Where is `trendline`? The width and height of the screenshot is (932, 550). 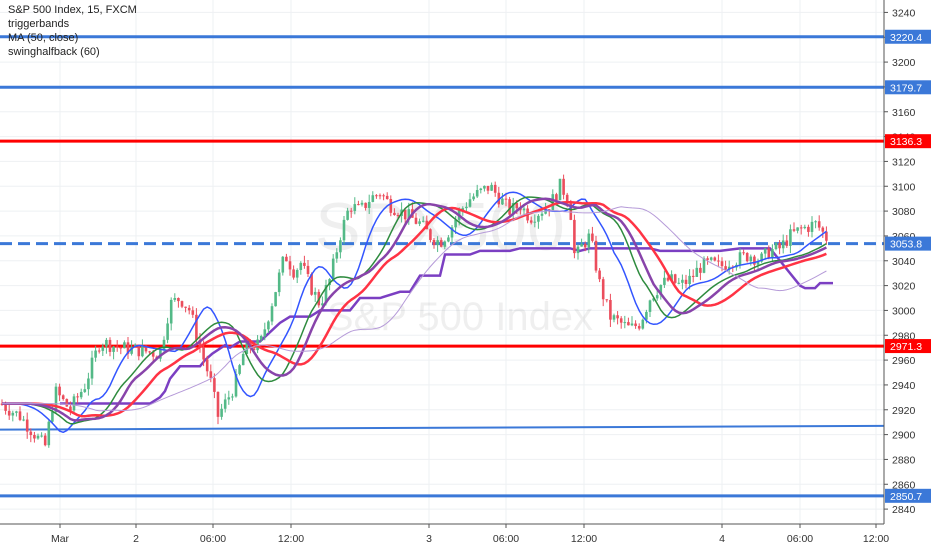 trendline is located at coordinates (442, 427).